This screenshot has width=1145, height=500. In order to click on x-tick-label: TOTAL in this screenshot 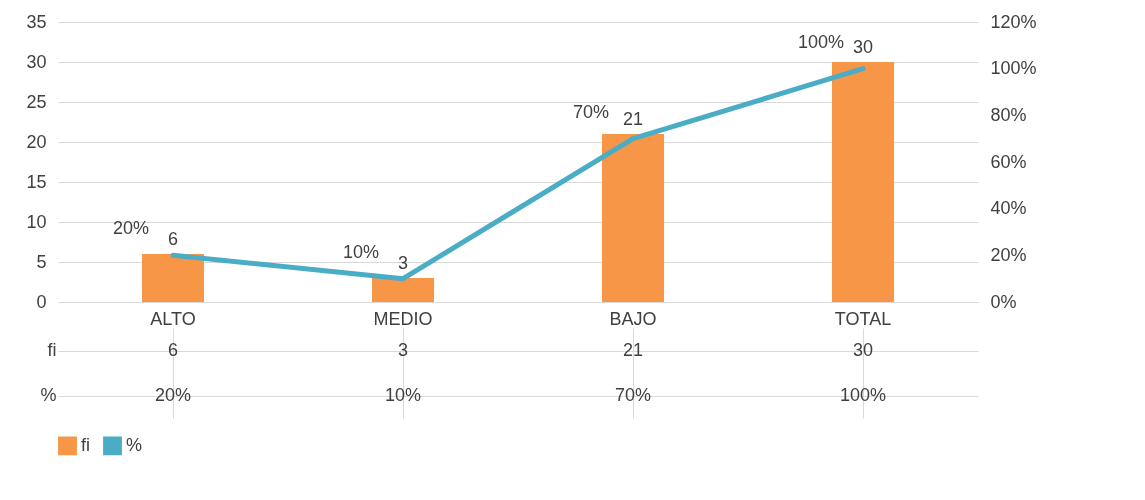, I will do `click(863, 318)`.